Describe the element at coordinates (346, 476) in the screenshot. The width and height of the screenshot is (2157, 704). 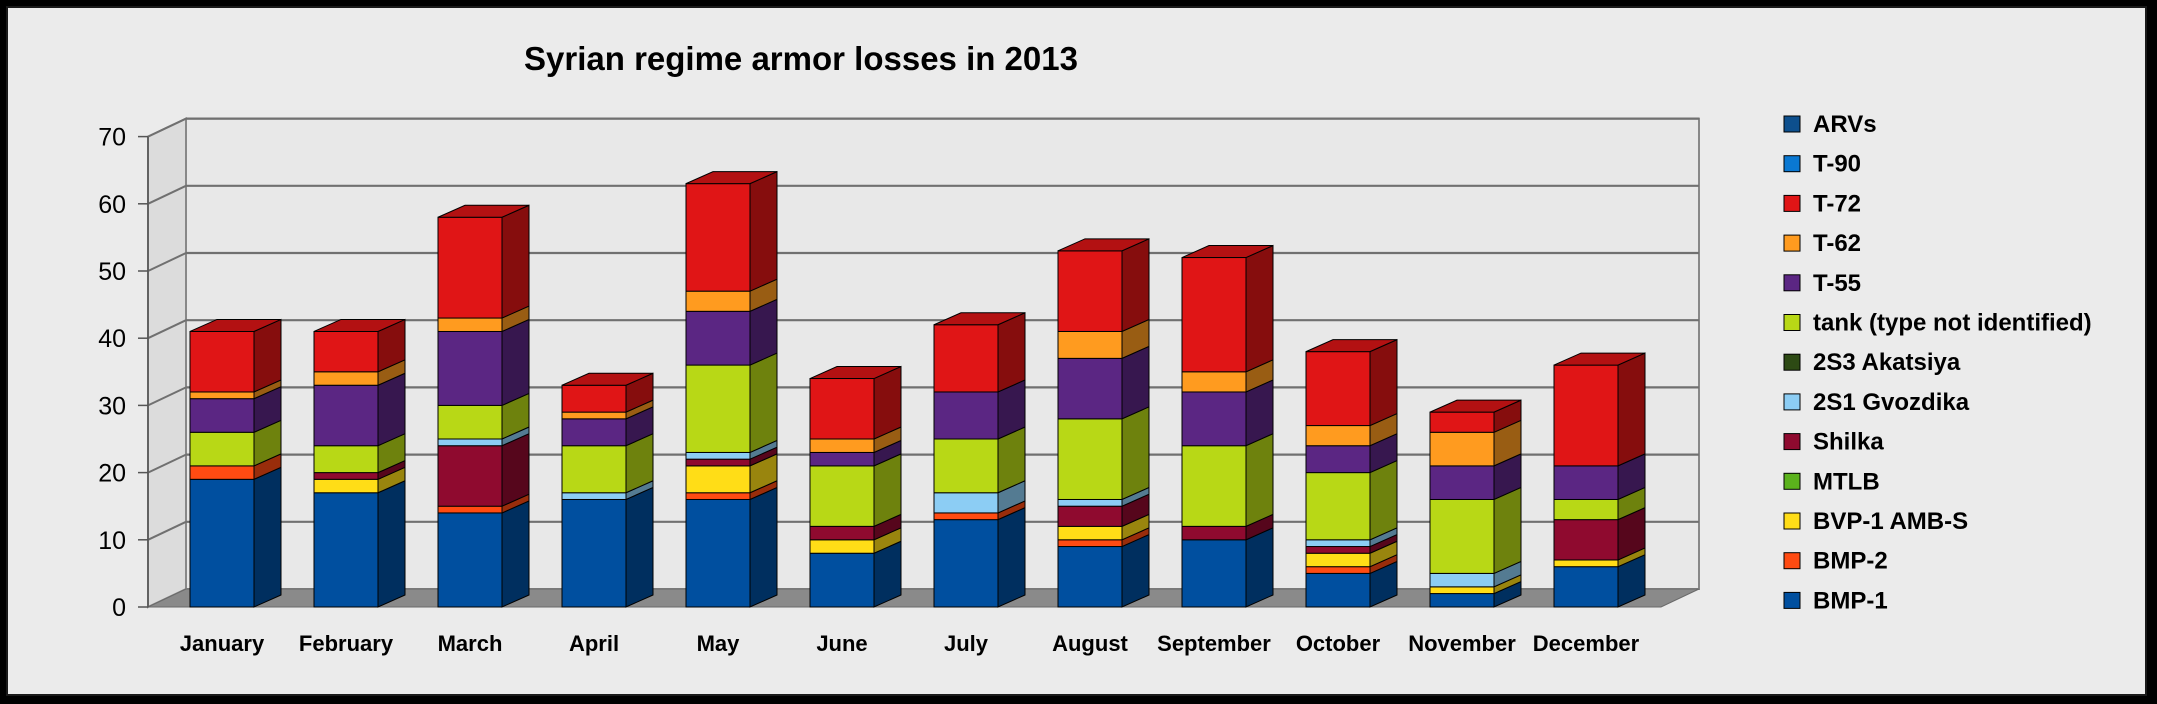
I see `bar-february-shilka` at that location.